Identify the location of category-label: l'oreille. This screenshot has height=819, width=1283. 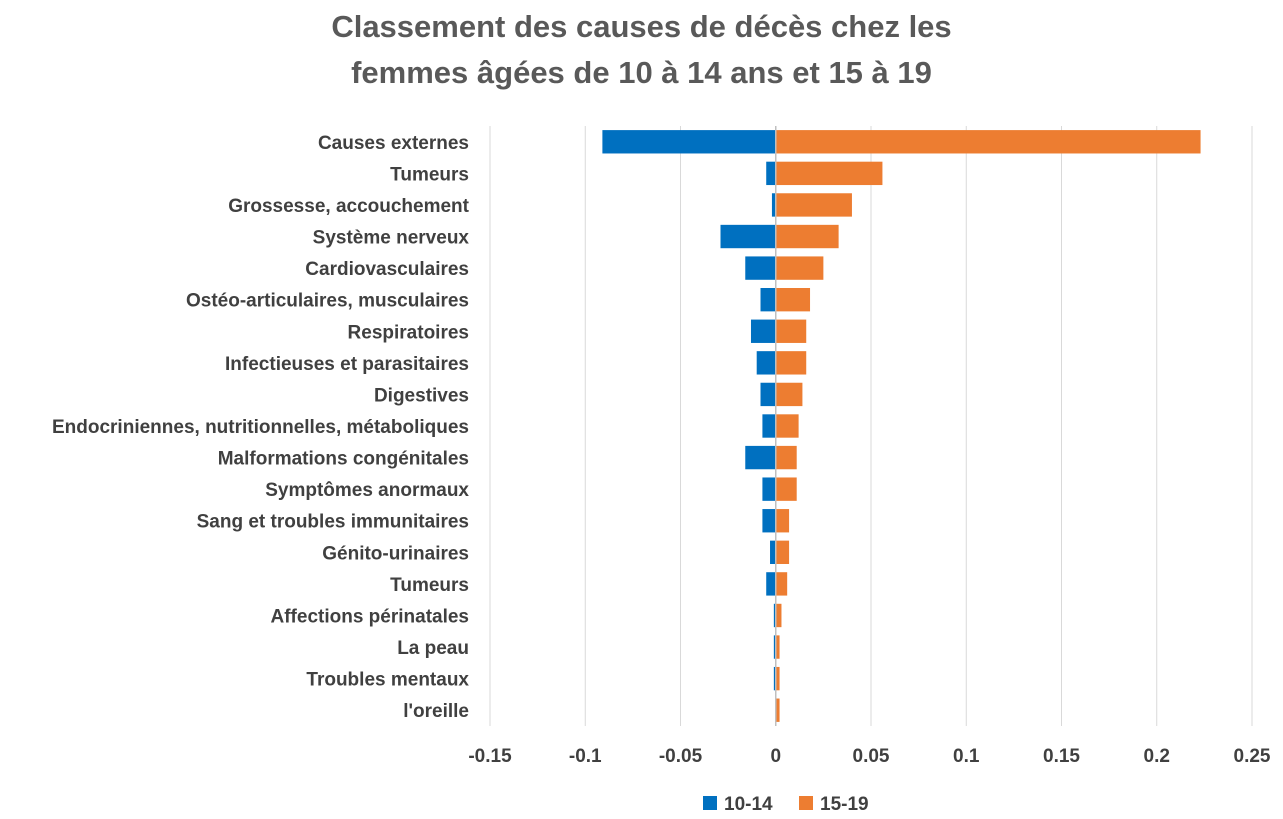
(436, 711).